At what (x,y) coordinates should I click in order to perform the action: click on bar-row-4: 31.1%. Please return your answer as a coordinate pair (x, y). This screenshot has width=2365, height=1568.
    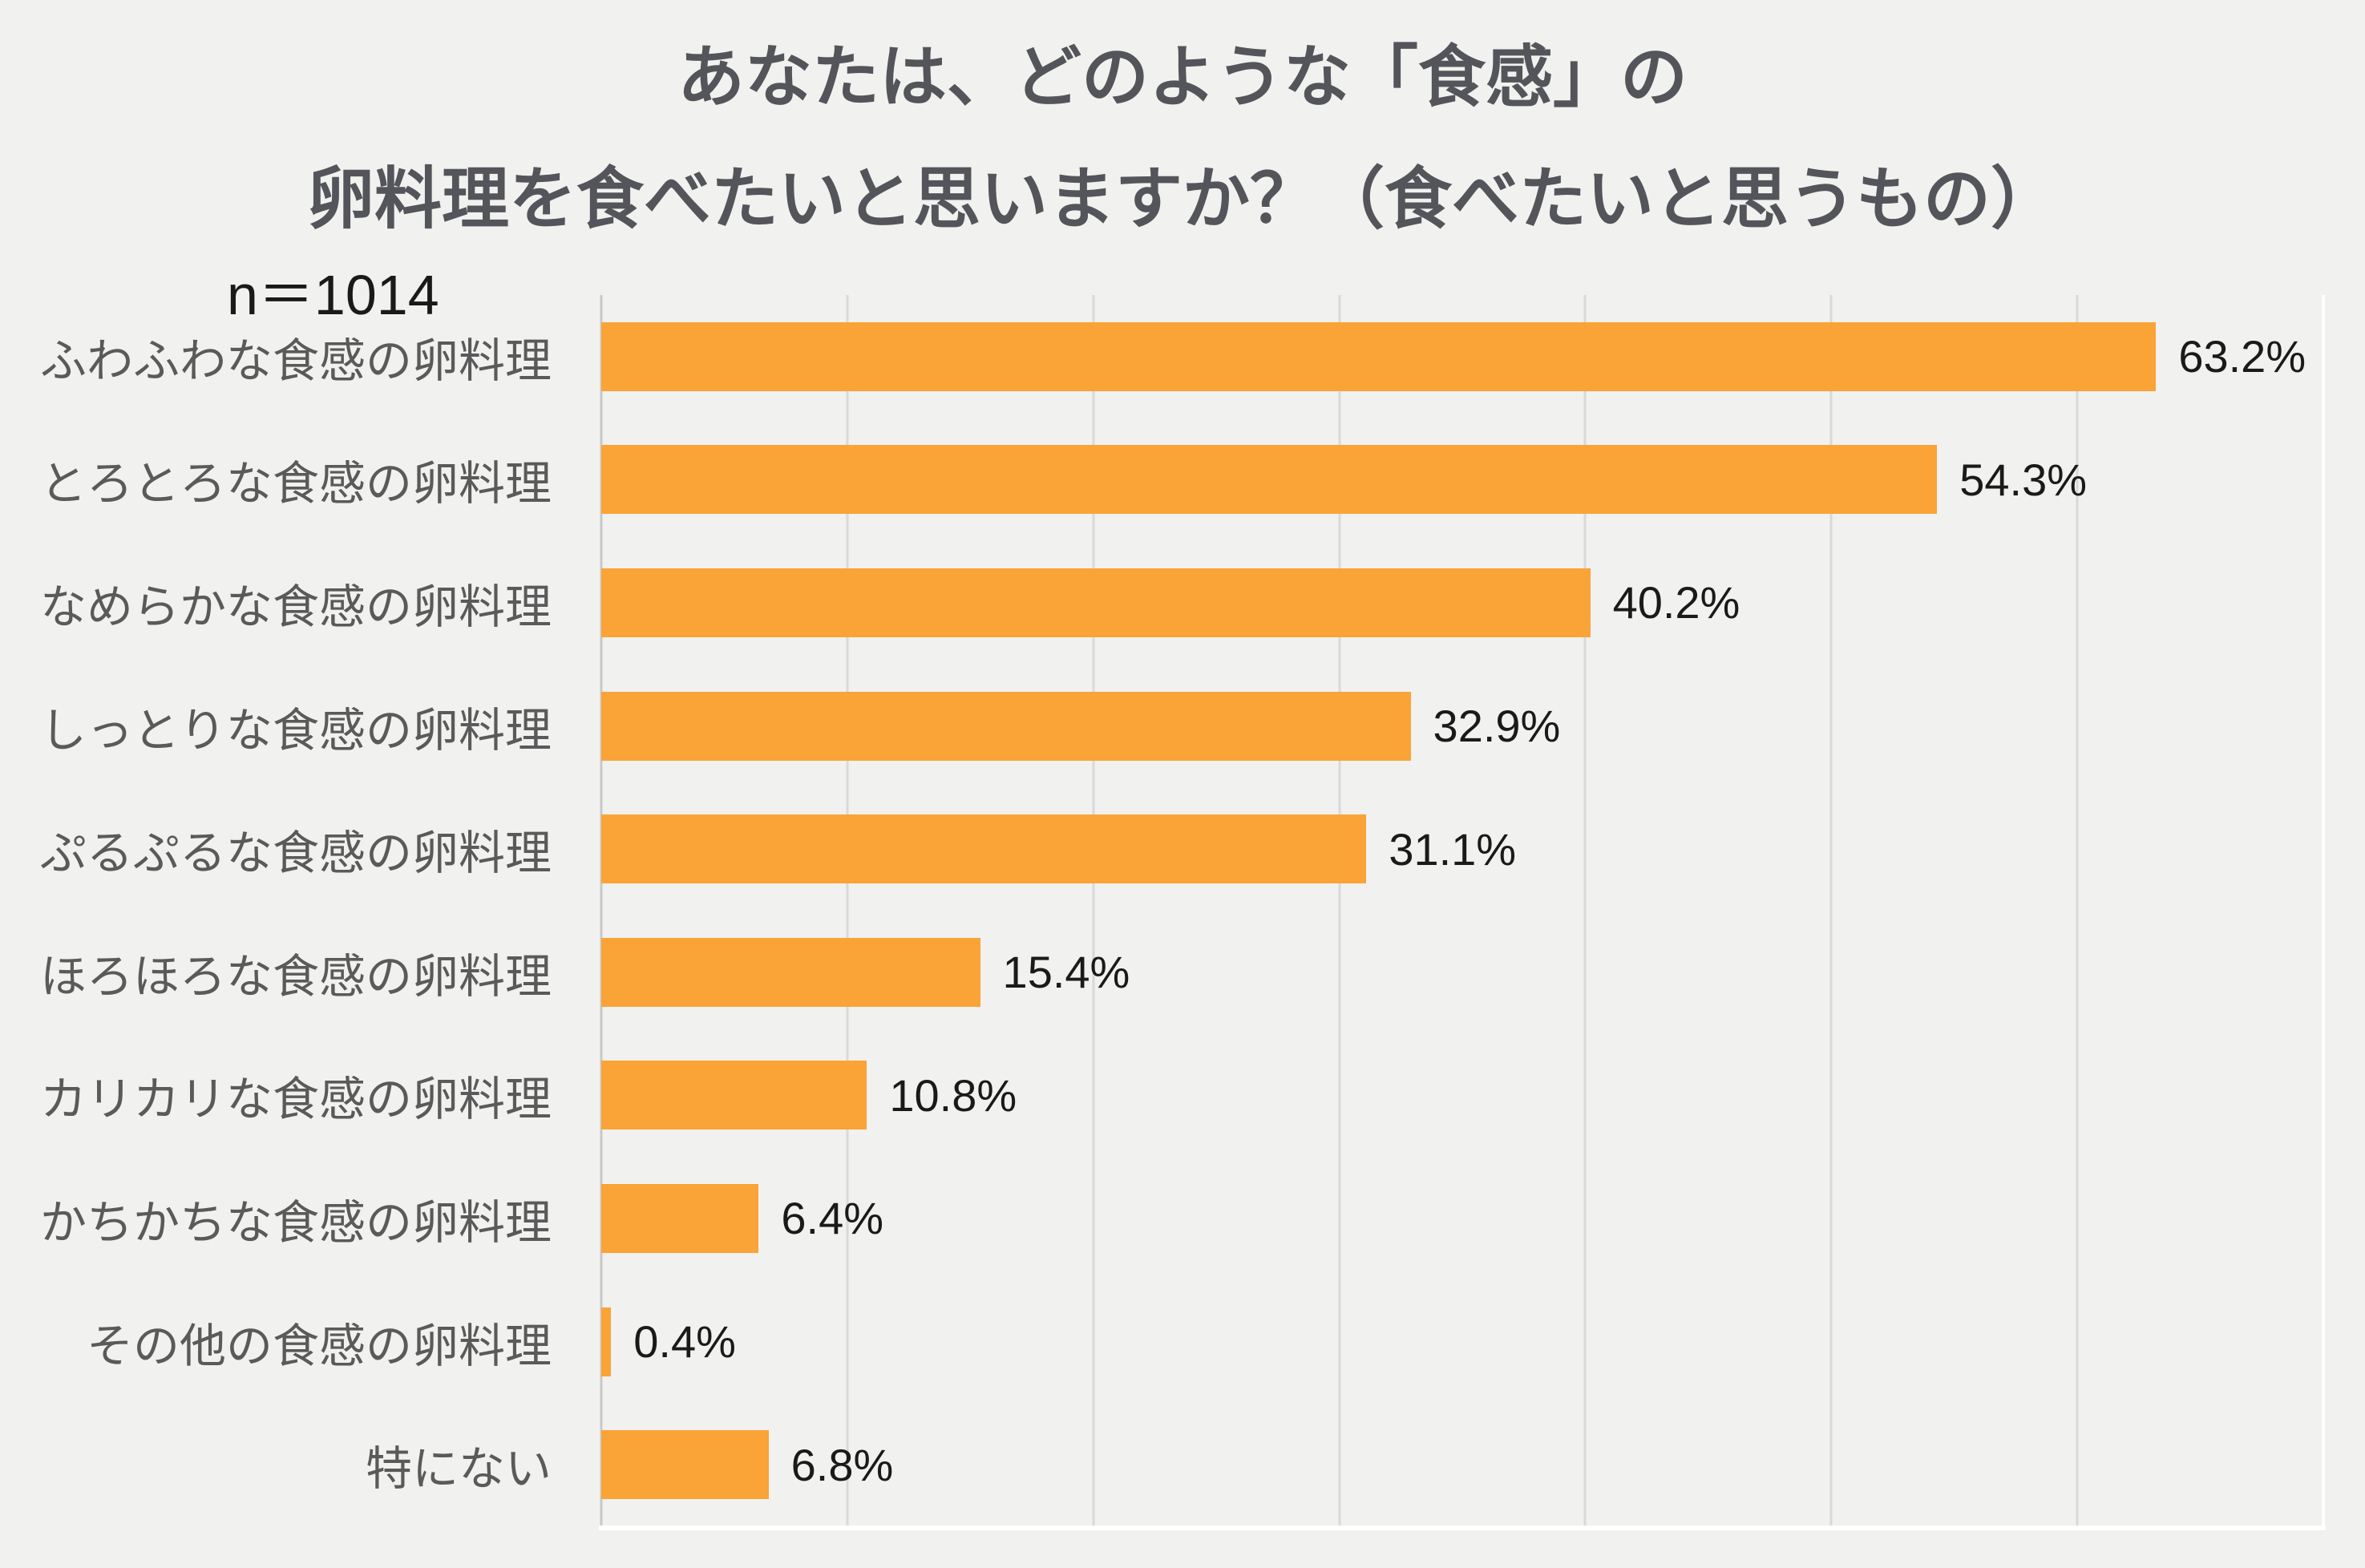
    Looking at the image, I should click on (1462, 849).